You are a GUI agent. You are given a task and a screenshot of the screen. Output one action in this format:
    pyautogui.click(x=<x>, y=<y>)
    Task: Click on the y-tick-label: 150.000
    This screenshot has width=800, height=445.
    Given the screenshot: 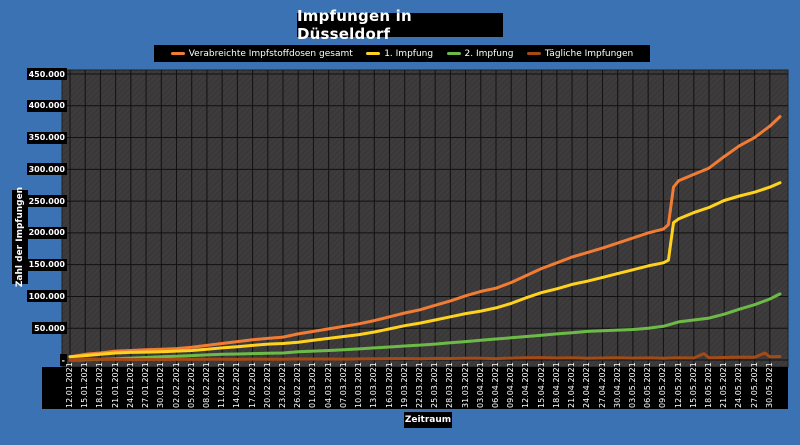 What is the action you would take?
    pyautogui.click(x=46, y=264)
    